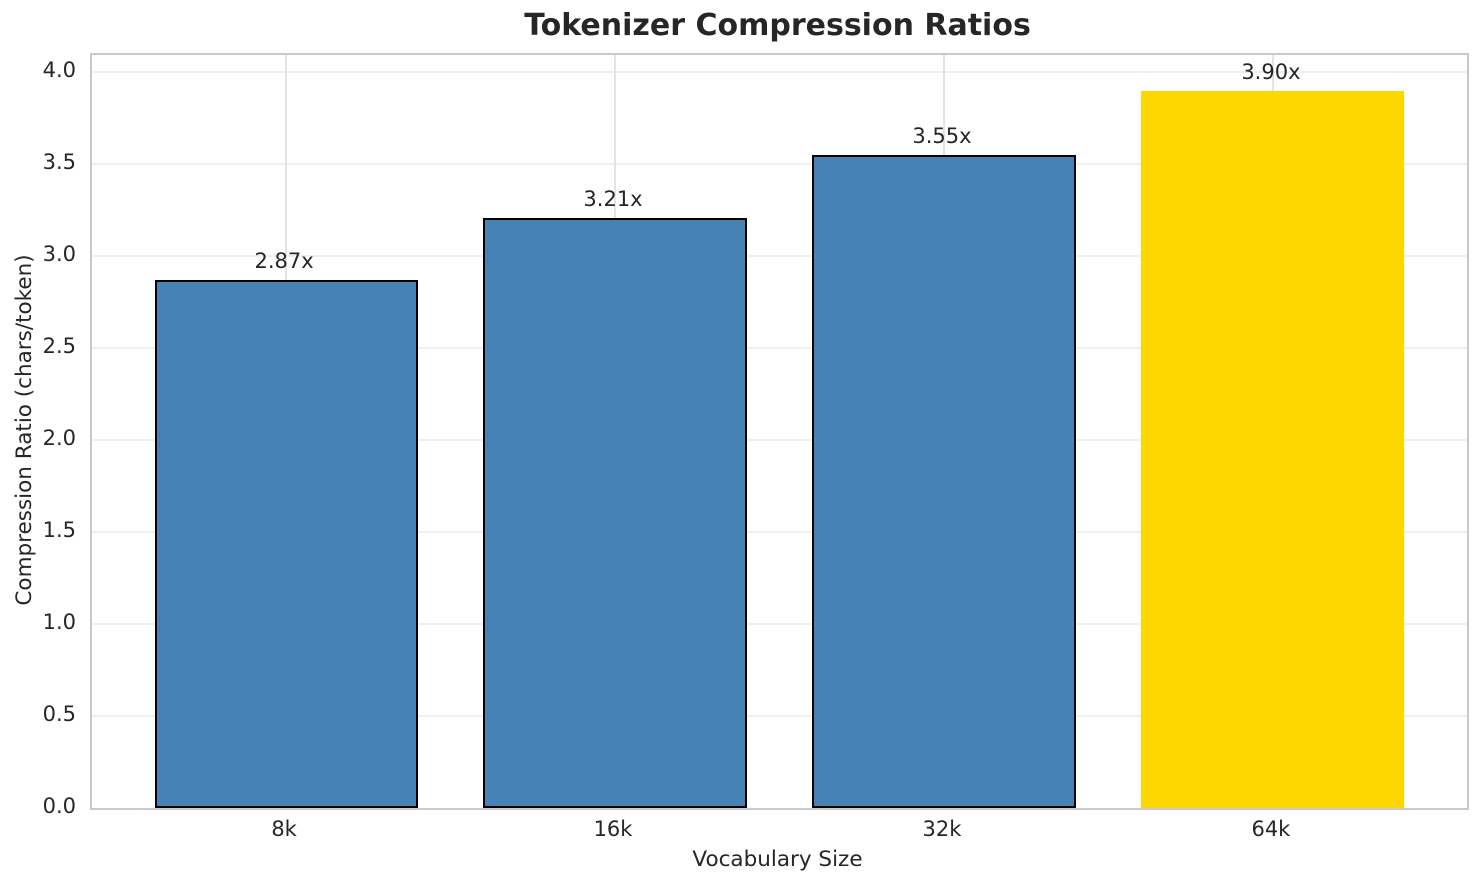 This screenshot has height=885, width=1484. I want to click on y-tick-label: 3.0, so click(59, 254).